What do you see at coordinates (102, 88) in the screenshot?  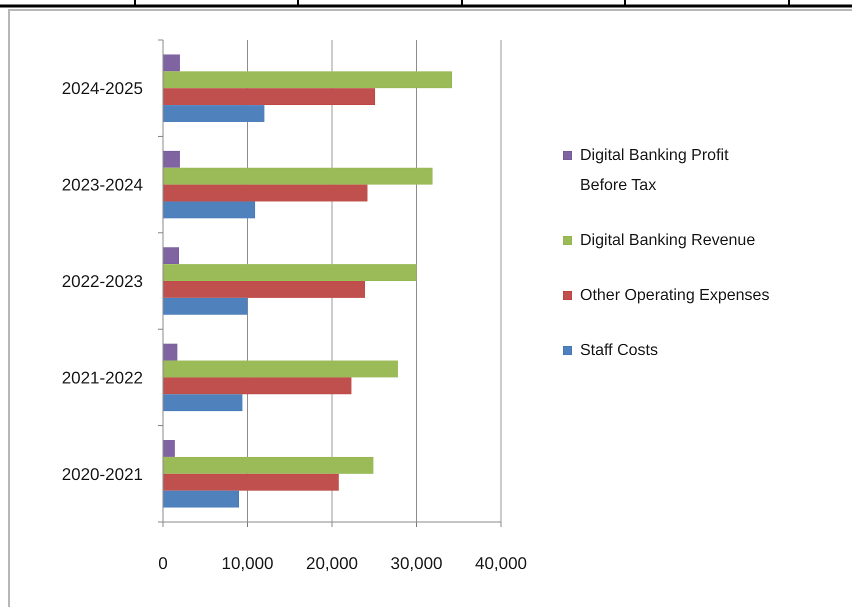 I see `y-tick-label: 2024-2025` at bounding box center [102, 88].